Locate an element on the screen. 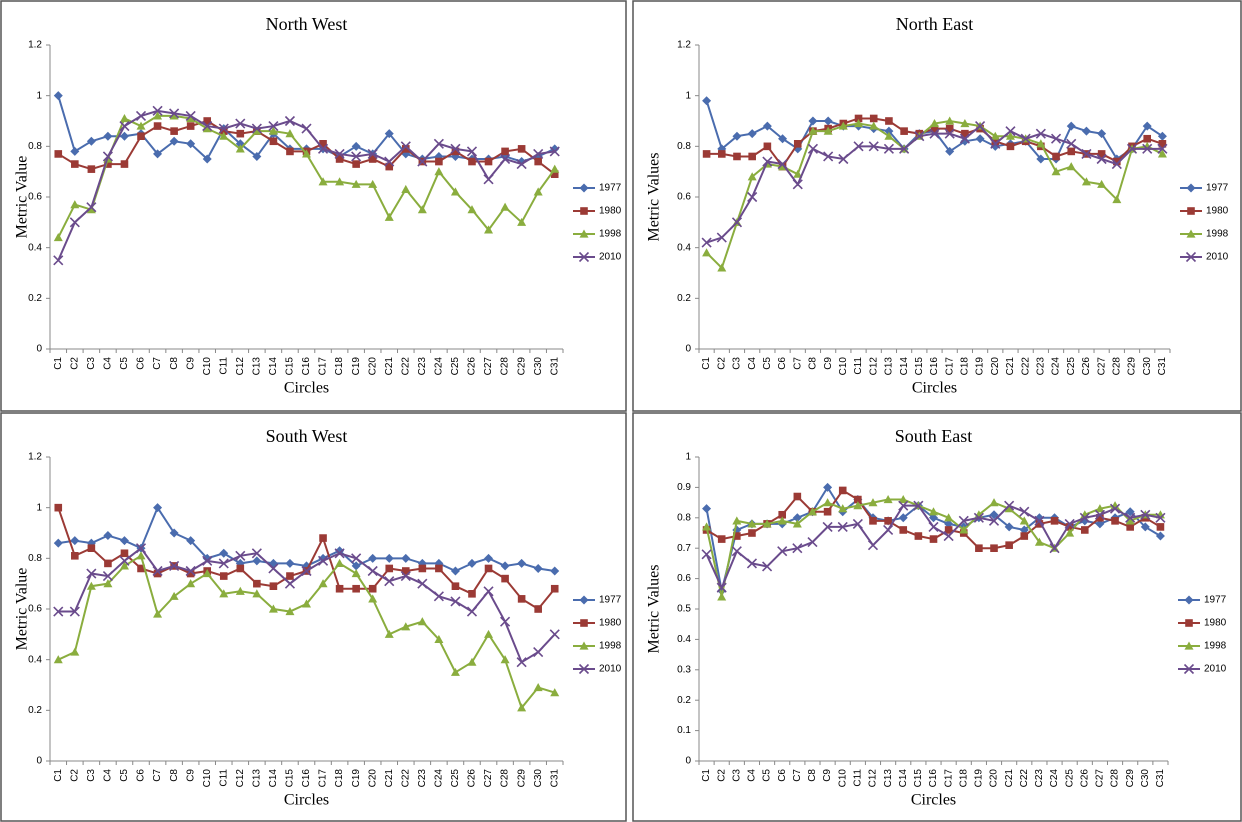 This screenshot has width=1242, height=822. x-tick-label: C1 is located at coordinates (706, 775).